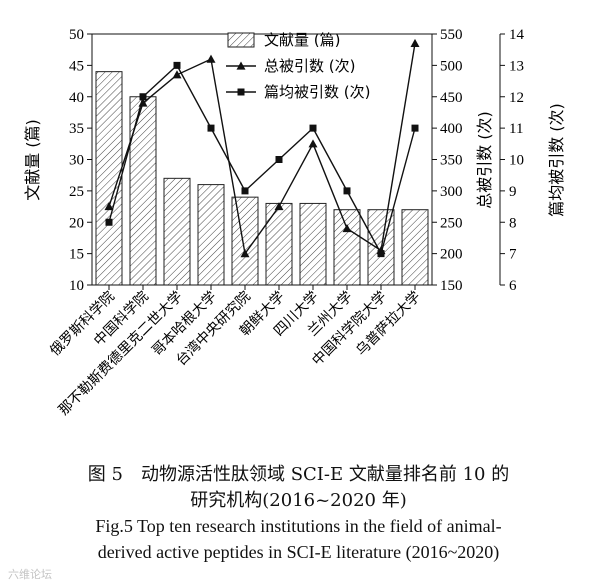  Describe the element at coordinates (30, 574) in the screenshot. I see `watermark: 六维论坛` at that location.